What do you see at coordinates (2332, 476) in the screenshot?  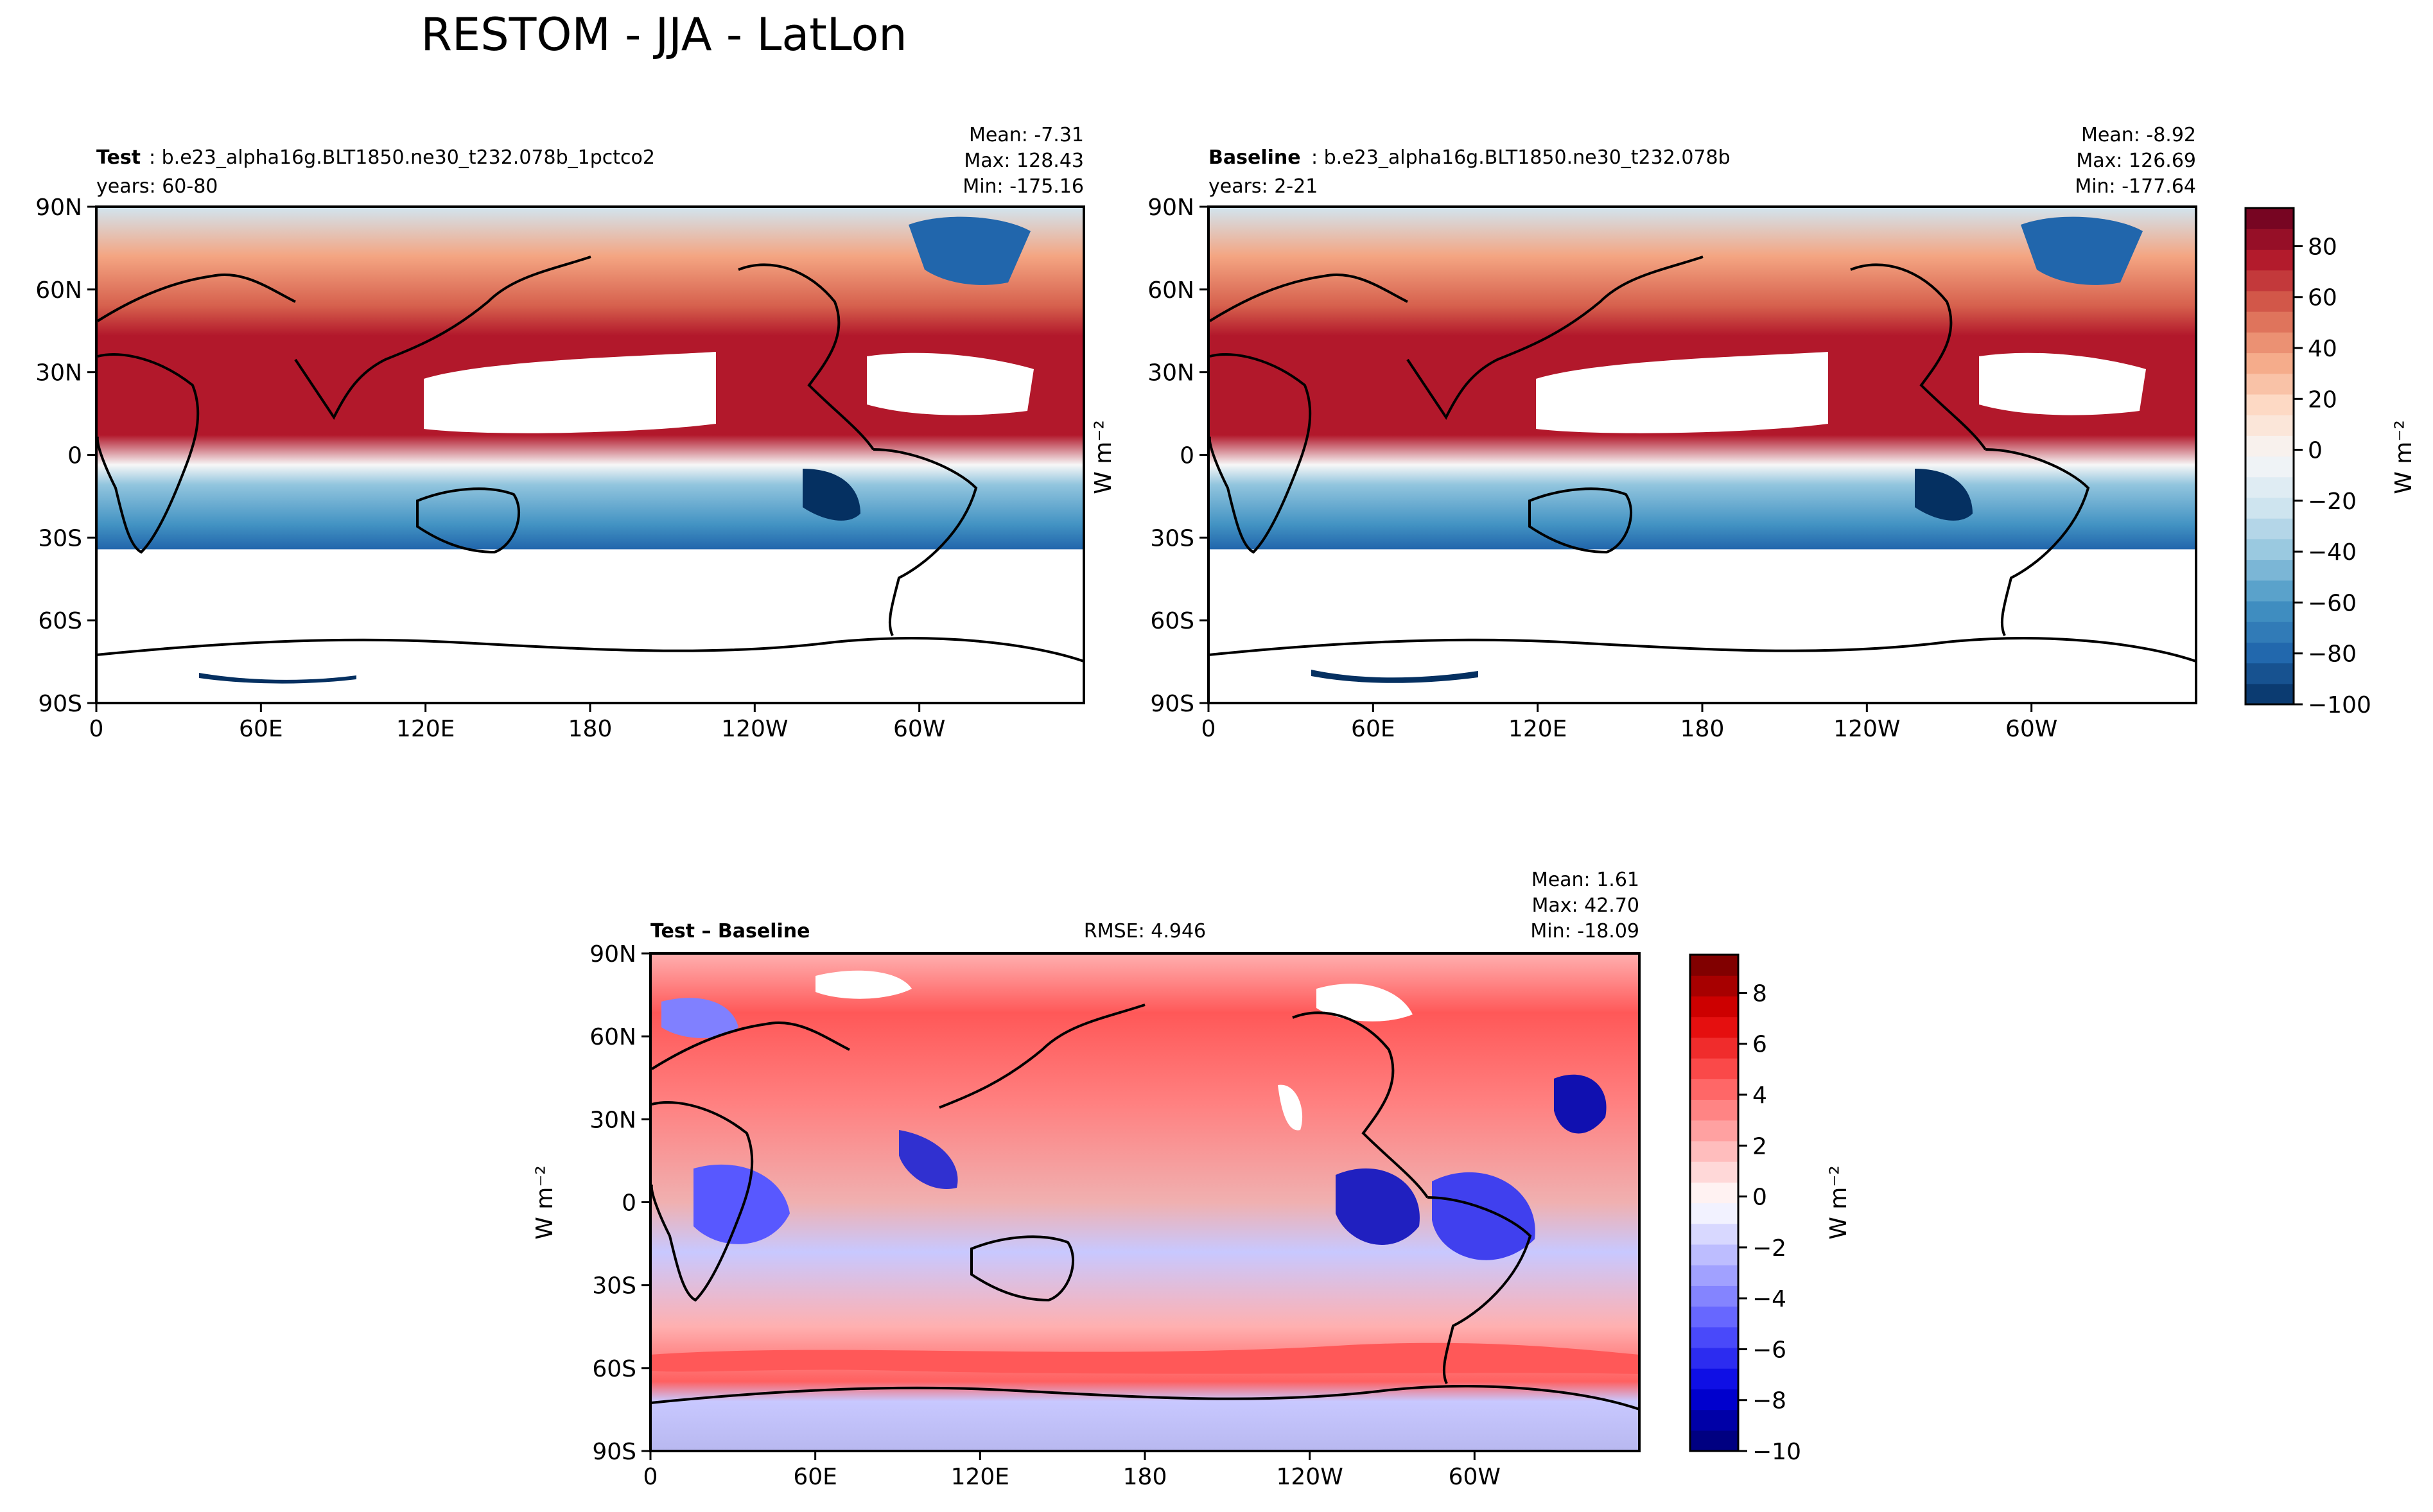 I see `main-colorbar-ticks: 80 60 40 20 0 −20 −40 −60 −80 −100` at bounding box center [2332, 476].